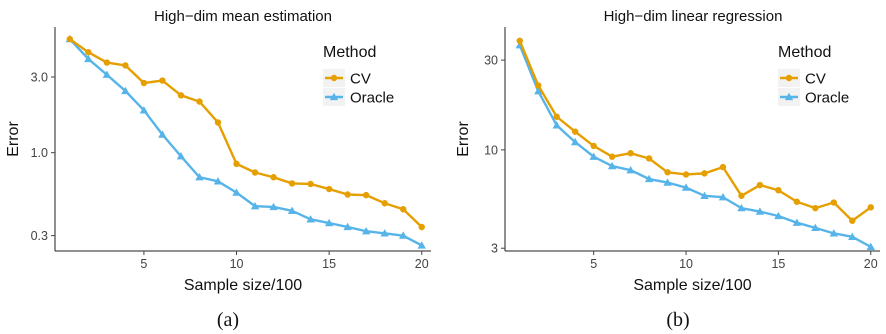  Describe the element at coordinates (827, 98) in the screenshot. I see `legend-label-oracle: Oracle` at that location.